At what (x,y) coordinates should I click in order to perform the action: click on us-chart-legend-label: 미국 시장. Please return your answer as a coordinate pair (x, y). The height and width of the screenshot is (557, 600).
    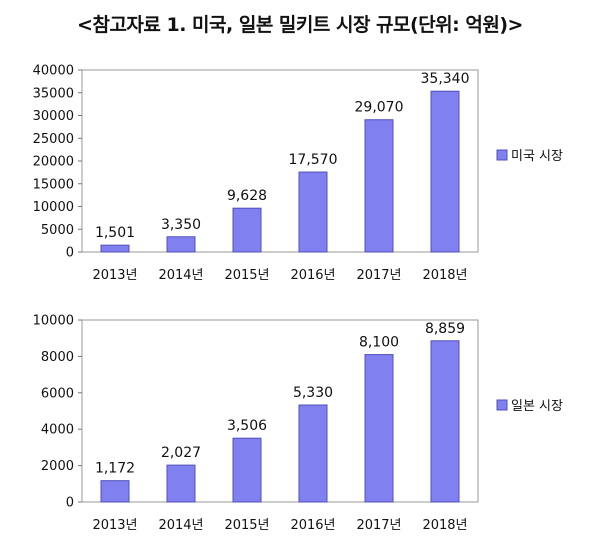
    Looking at the image, I should click on (537, 156).